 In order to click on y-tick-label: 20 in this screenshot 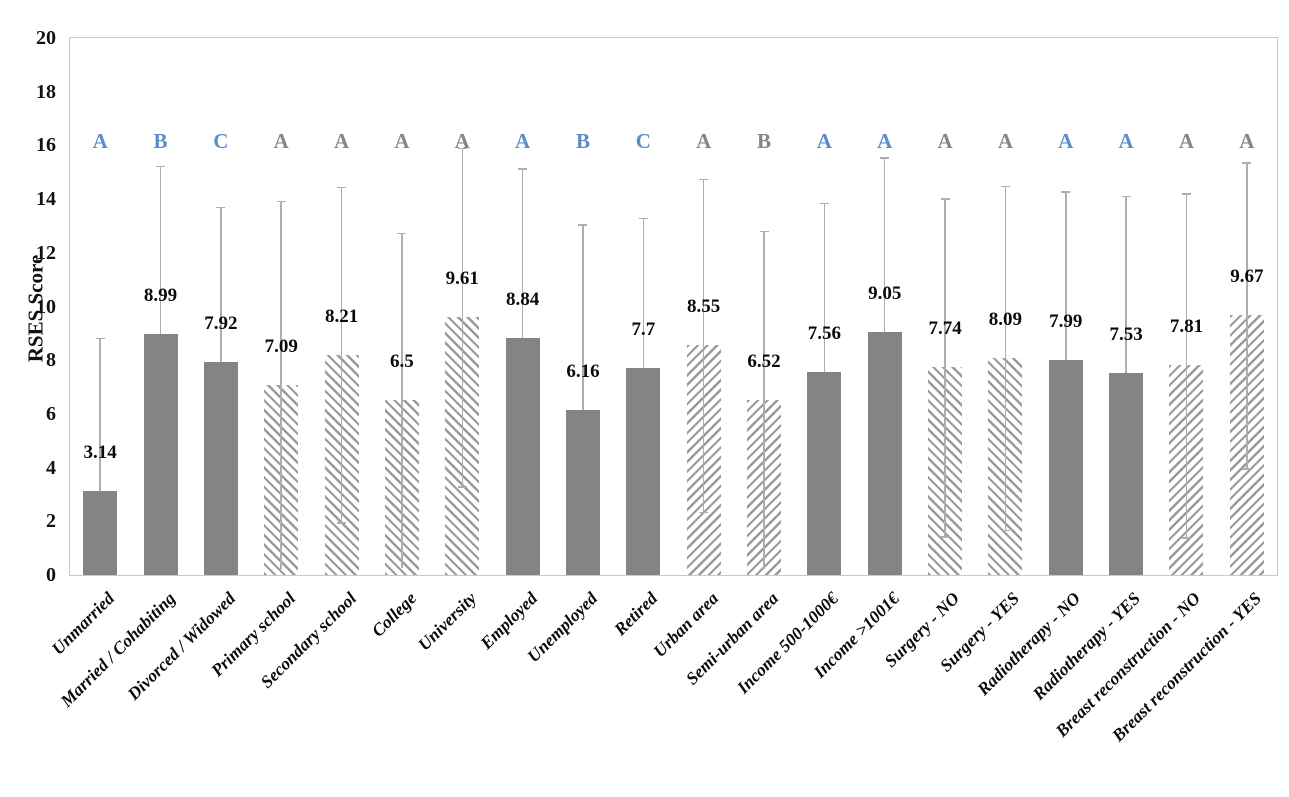, I will do `click(46, 38)`.